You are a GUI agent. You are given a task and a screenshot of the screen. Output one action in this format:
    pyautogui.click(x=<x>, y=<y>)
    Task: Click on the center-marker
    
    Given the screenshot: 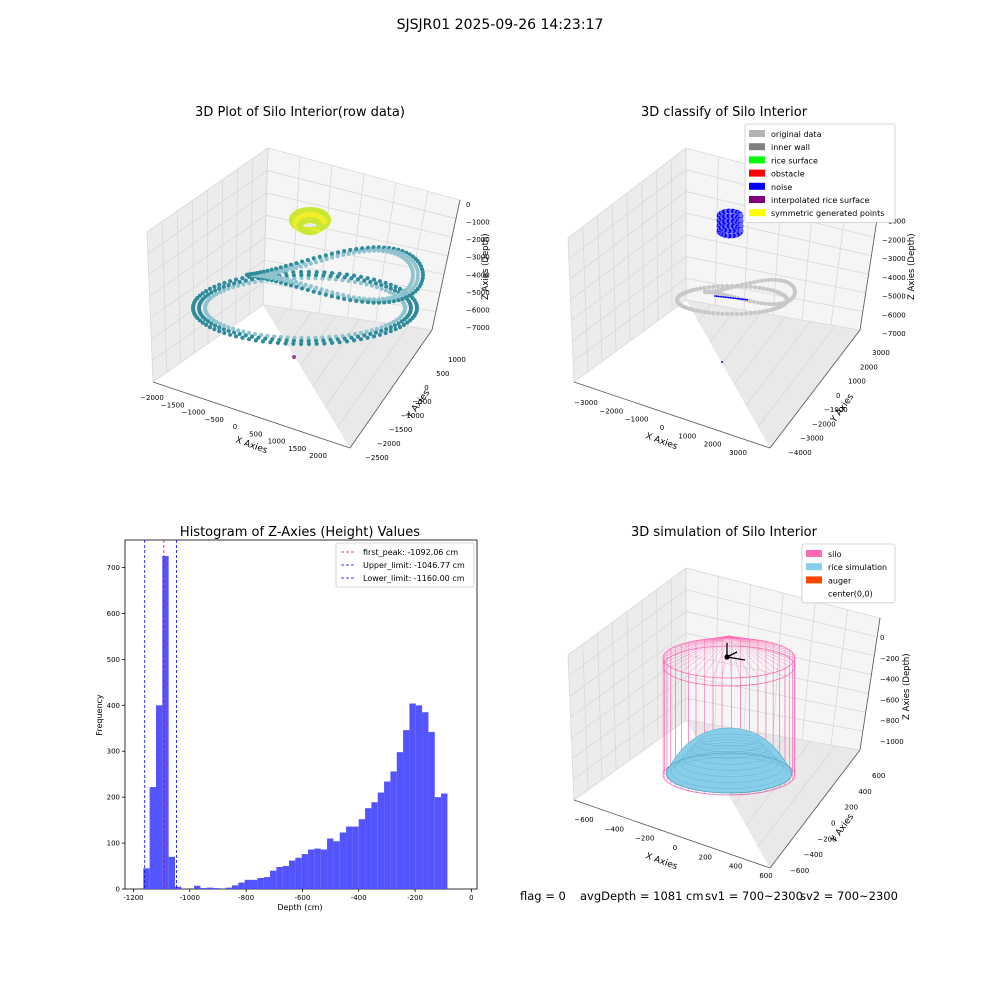 What is the action you would take?
    pyautogui.click(x=727, y=657)
    